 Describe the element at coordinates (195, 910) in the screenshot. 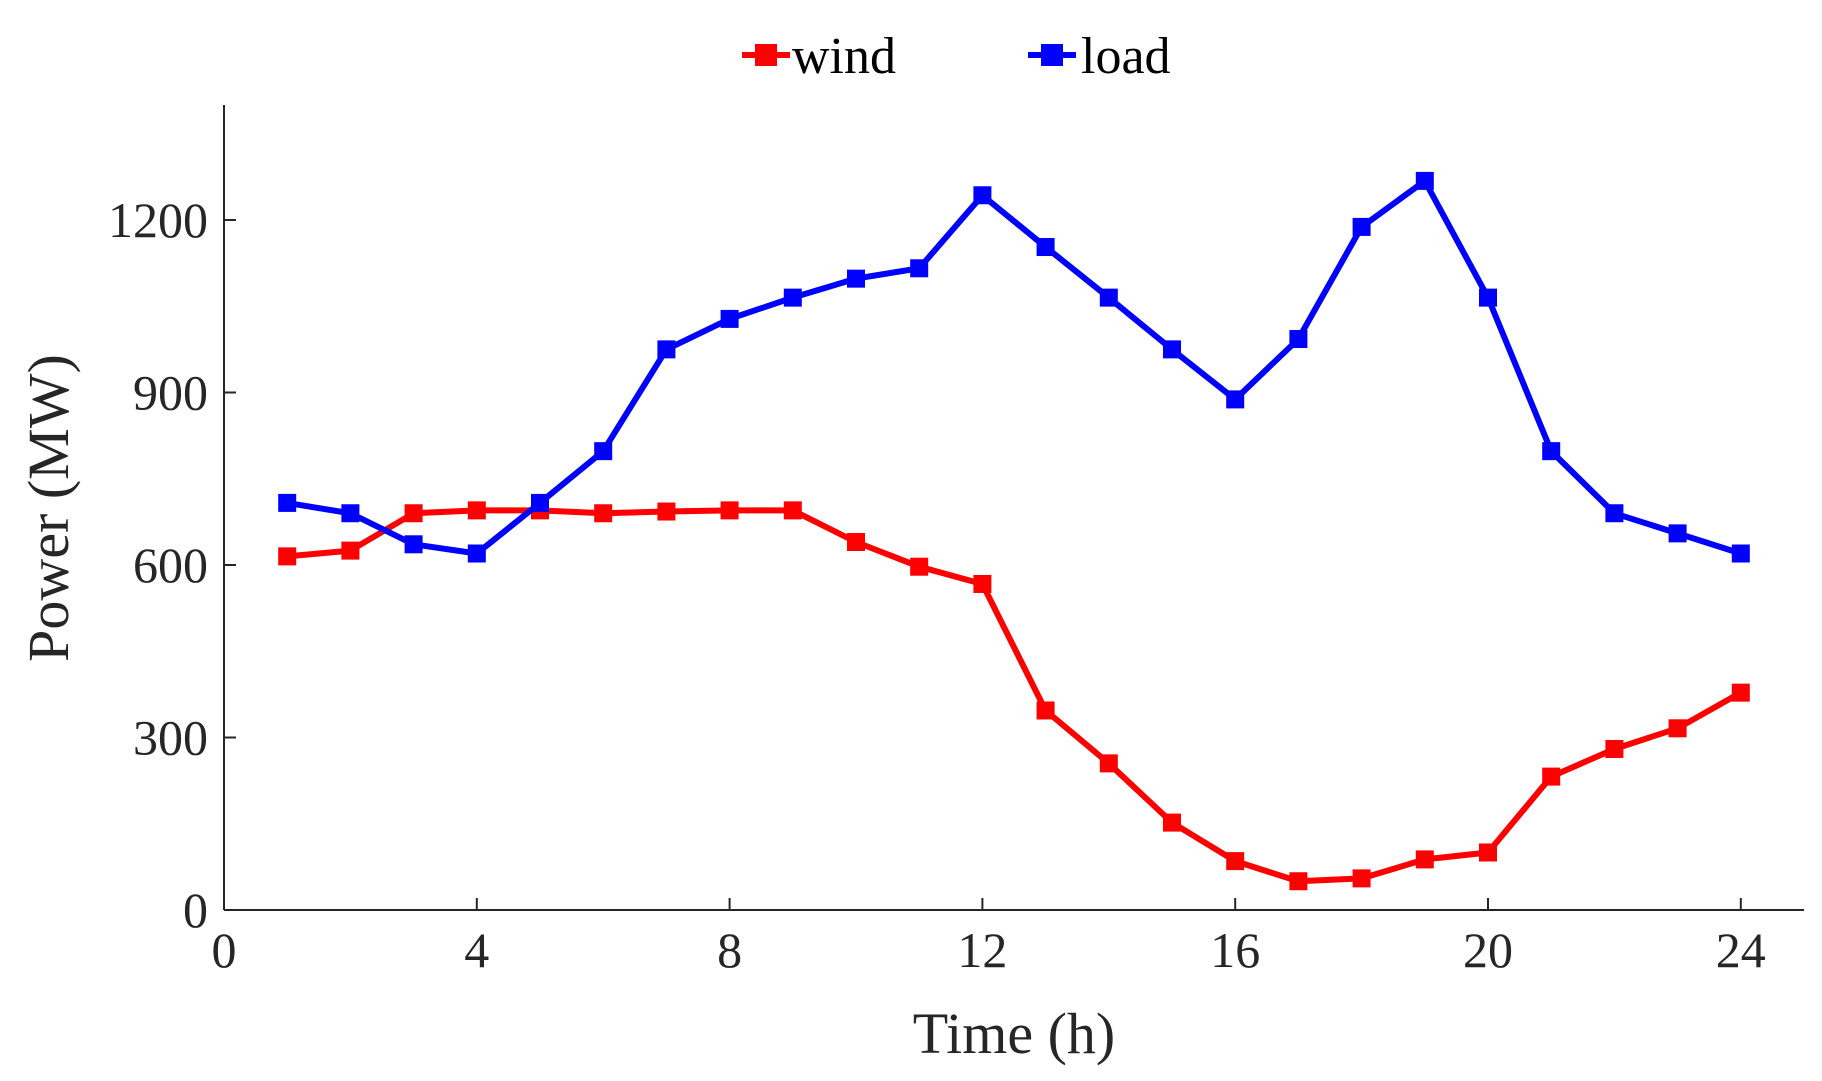

I see `y-tick-label: 0` at that location.